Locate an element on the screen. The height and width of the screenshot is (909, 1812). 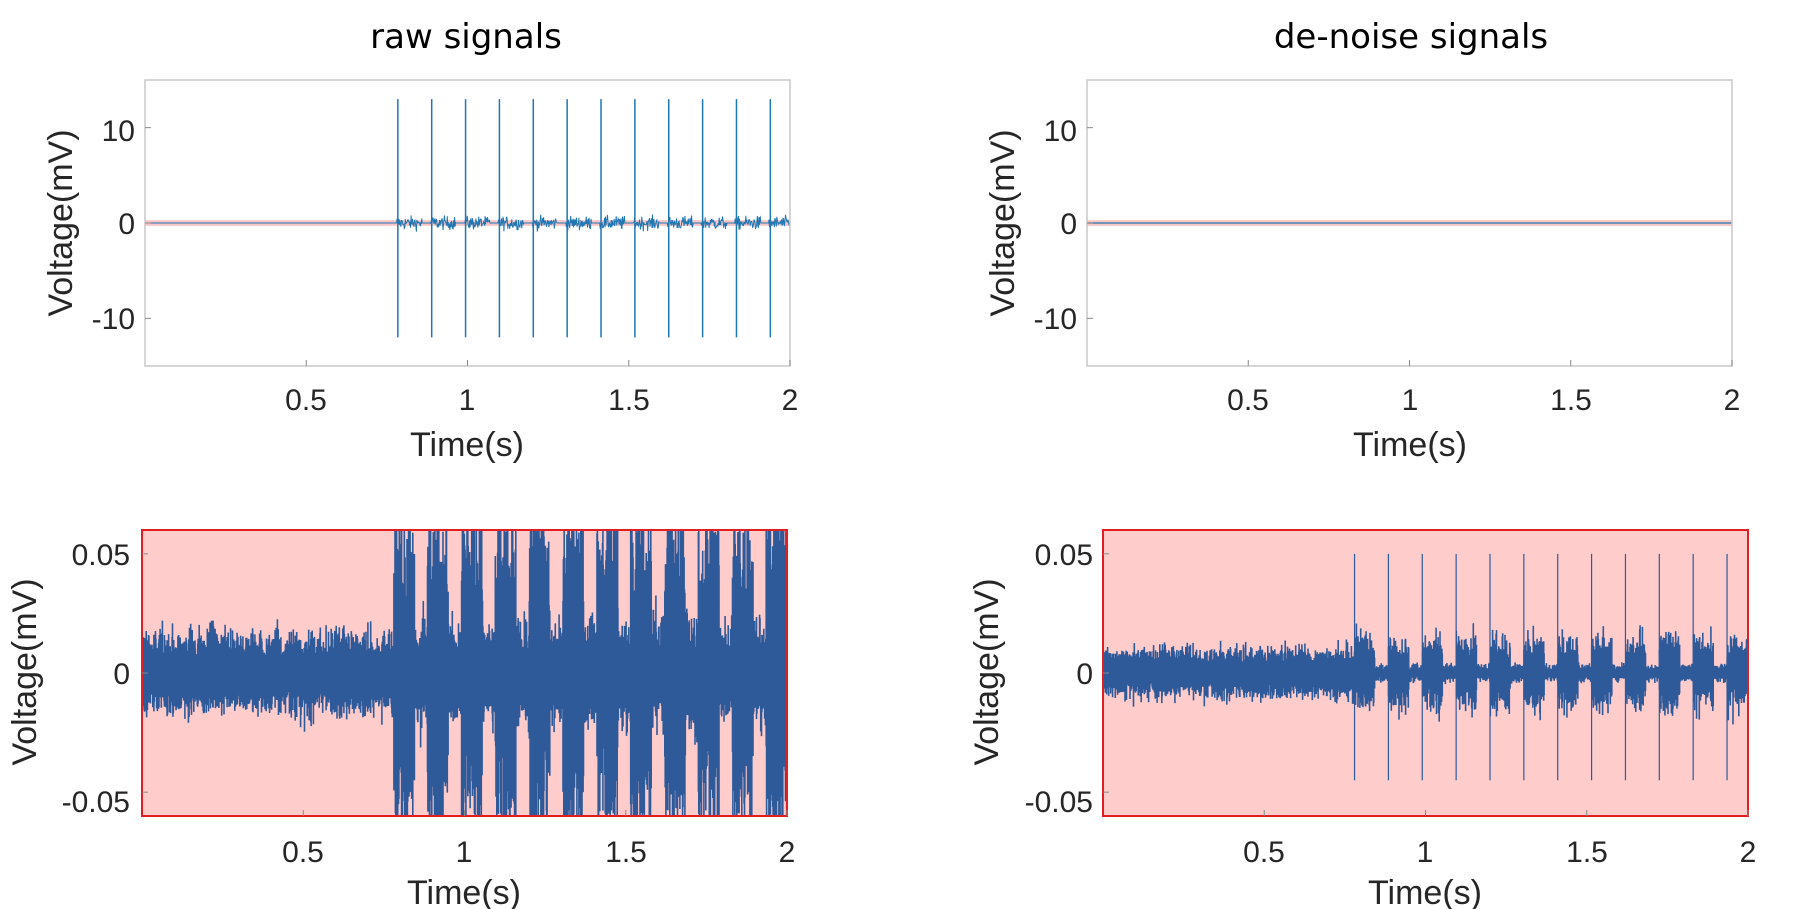
denoise-zoom-y-axis-label: Voltage(mV) is located at coordinates (987, 671).